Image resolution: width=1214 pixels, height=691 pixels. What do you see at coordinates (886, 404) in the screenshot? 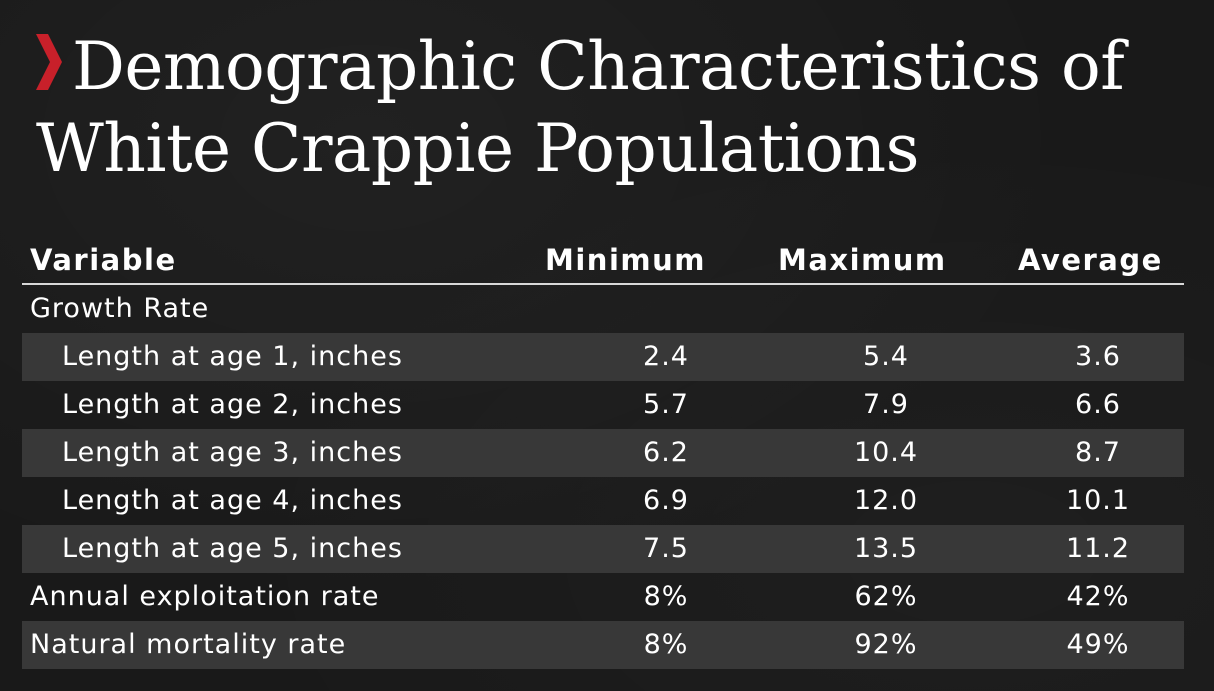
I see `cell-maximum: 7.9` at bounding box center [886, 404].